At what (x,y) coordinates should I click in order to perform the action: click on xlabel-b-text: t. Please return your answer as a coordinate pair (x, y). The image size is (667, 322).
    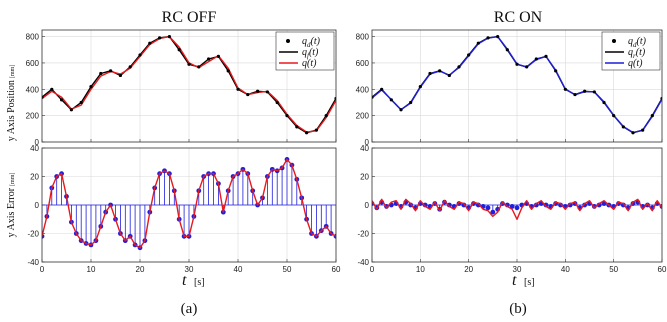
    Looking at the image, I should click on (514, 280).